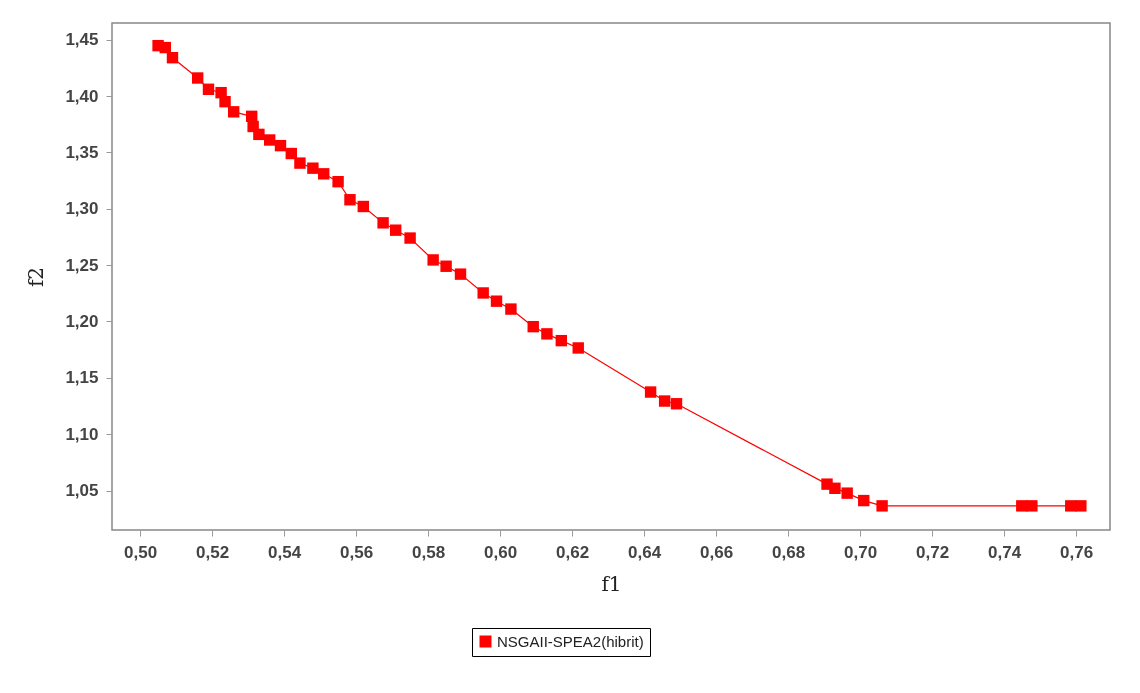  I want to click on x-tick-label: 0,66, so click(717, 552).